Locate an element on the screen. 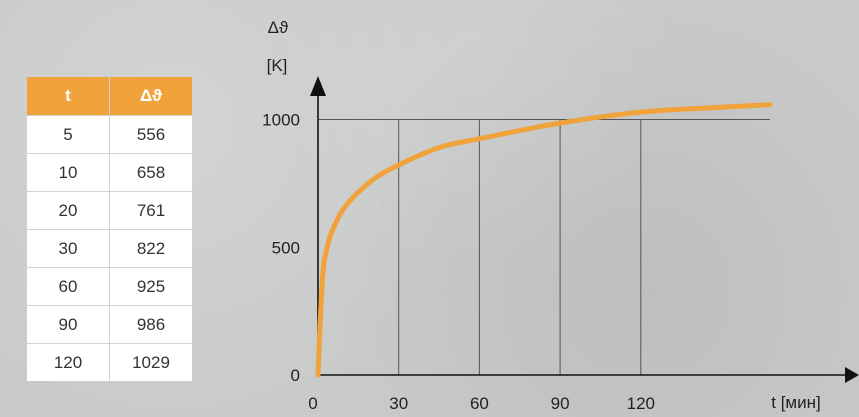 The image size is (859, 417). cell-delta: 658 is located at coordinates (150, 172).